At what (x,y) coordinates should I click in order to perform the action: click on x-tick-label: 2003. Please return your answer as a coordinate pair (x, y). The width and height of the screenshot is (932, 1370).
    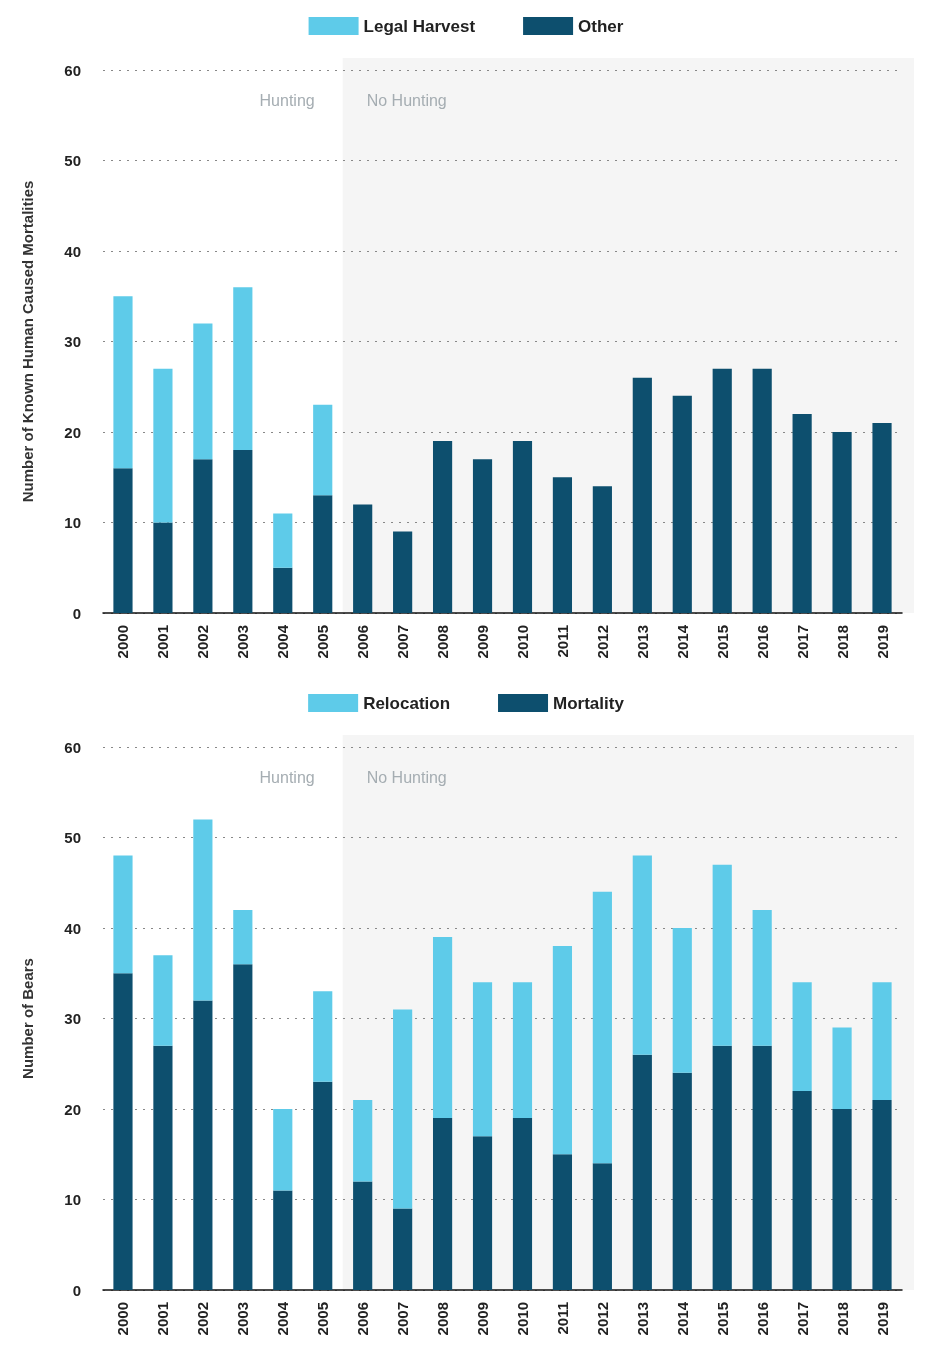
    Looking at the image, I should click on (243, 1319).